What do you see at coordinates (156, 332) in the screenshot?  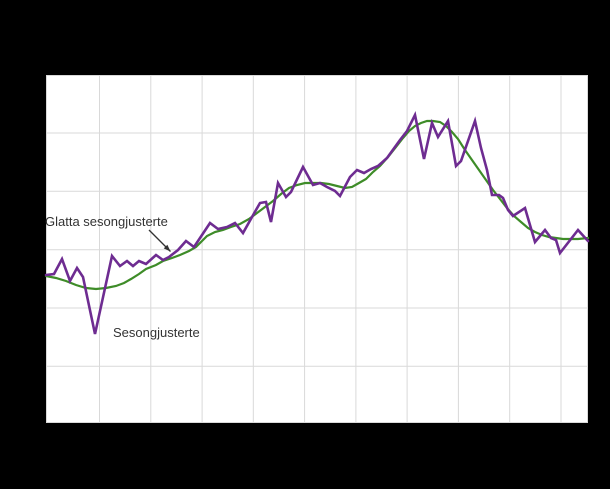 I see `annotation-sesongjusterte-label: Sesongjusterte` at bounding box center [156, 332].